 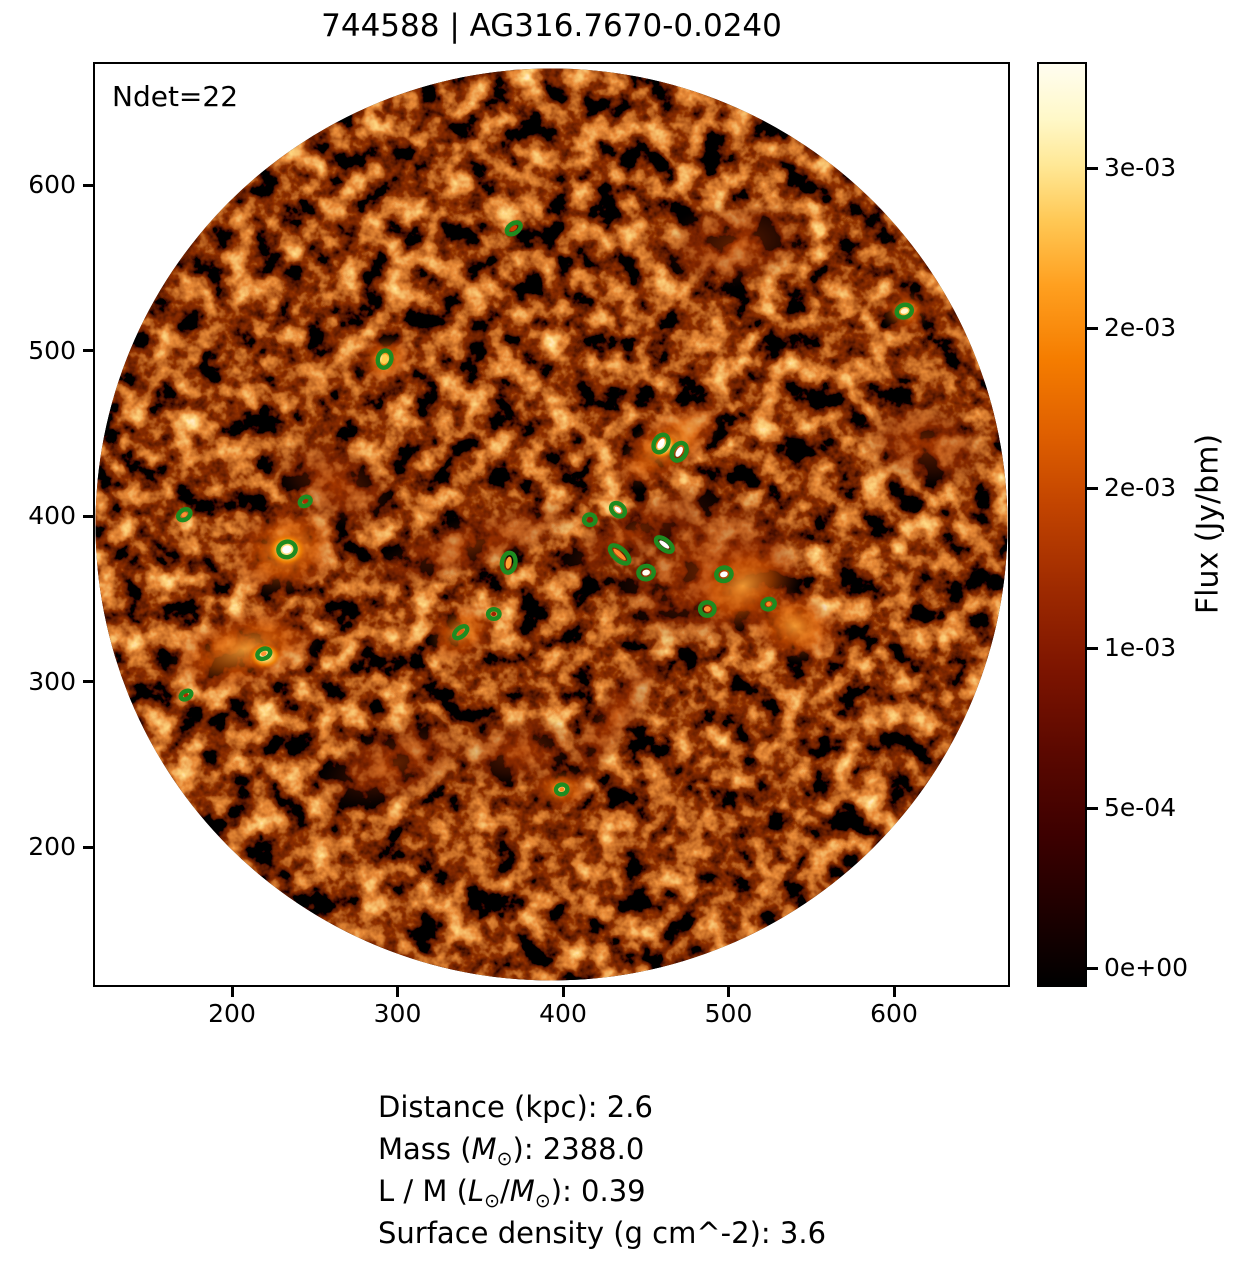 I want to click on y-tick-label: 600, so click(x=52, y=184).